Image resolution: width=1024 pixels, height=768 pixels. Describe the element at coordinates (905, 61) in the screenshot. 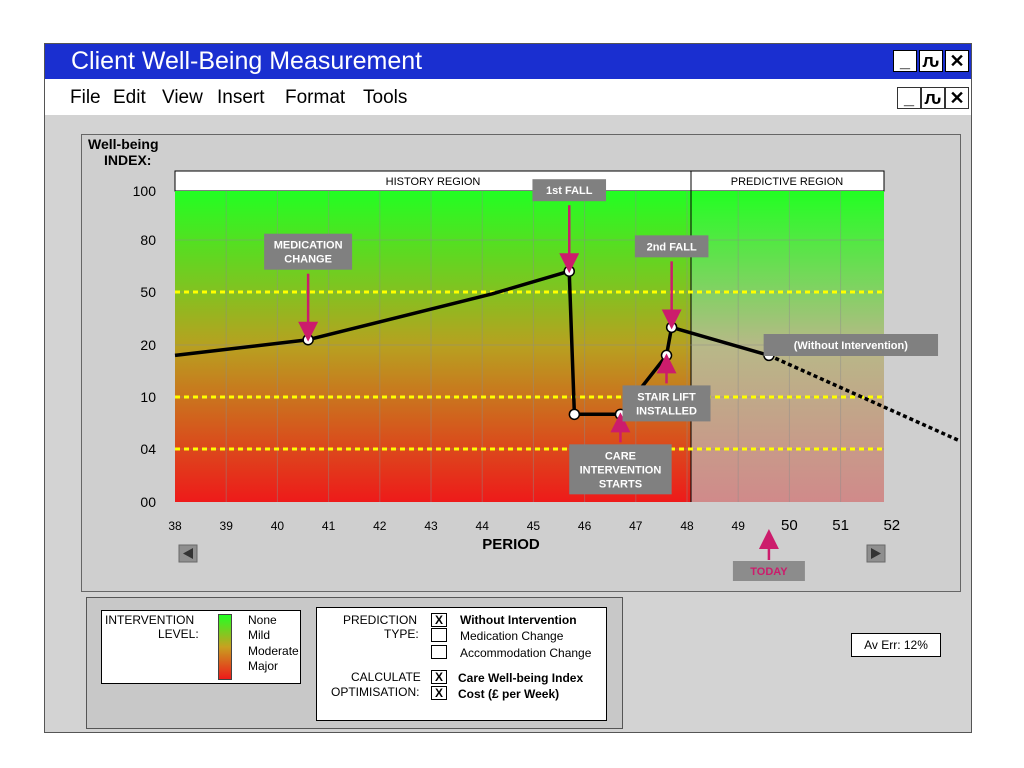

I see `minimize-button: _` at that location.